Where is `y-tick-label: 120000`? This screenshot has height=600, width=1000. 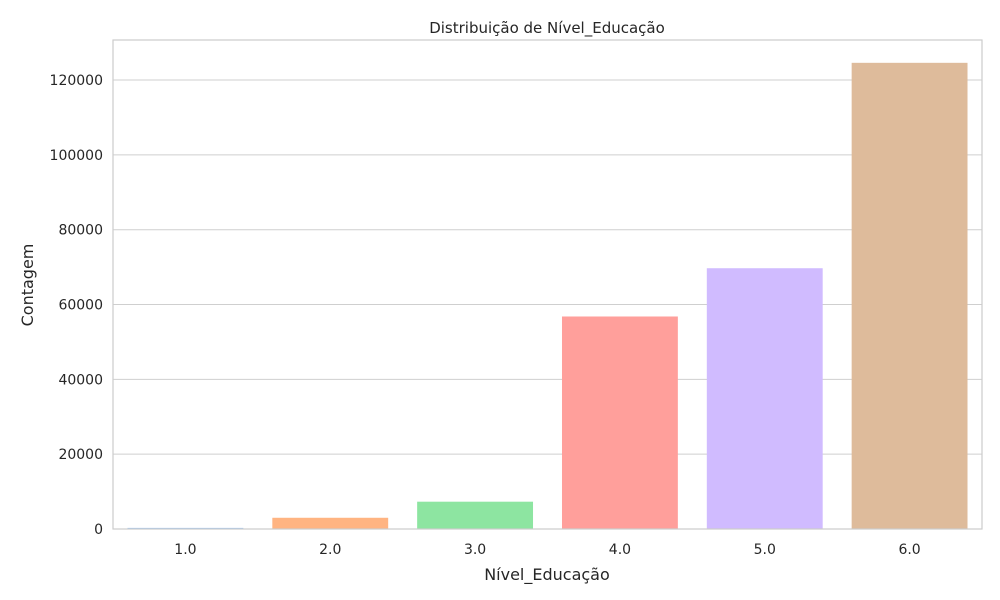
y-tick-label: 120000 is located at coordinates (76, 81).